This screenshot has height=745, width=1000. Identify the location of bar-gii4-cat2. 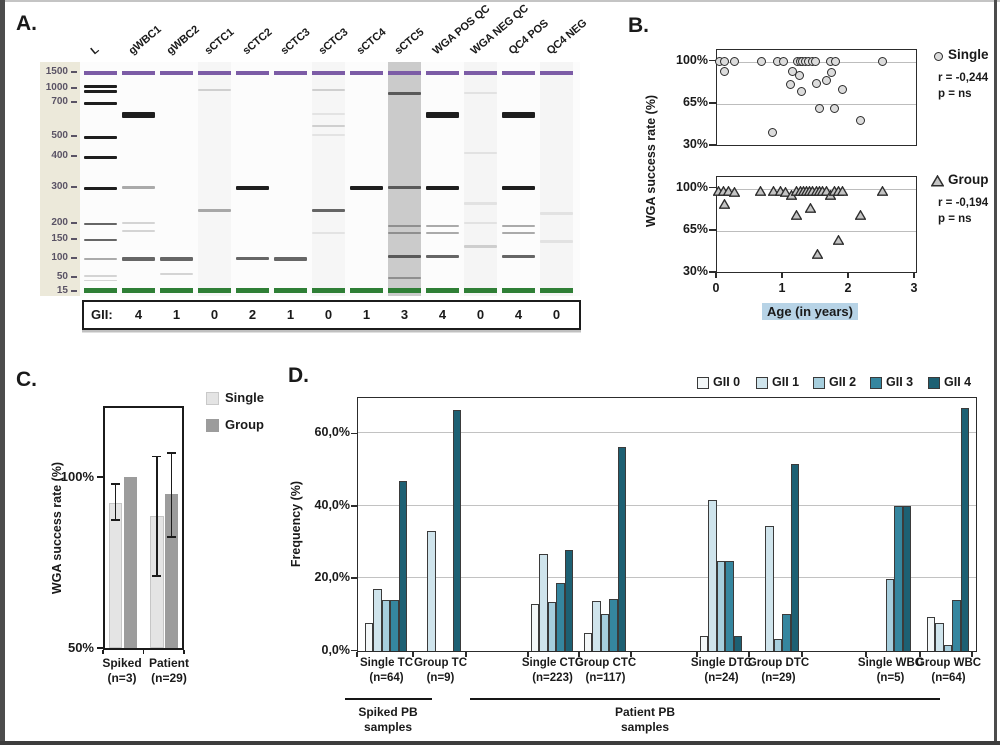
(569, 600).